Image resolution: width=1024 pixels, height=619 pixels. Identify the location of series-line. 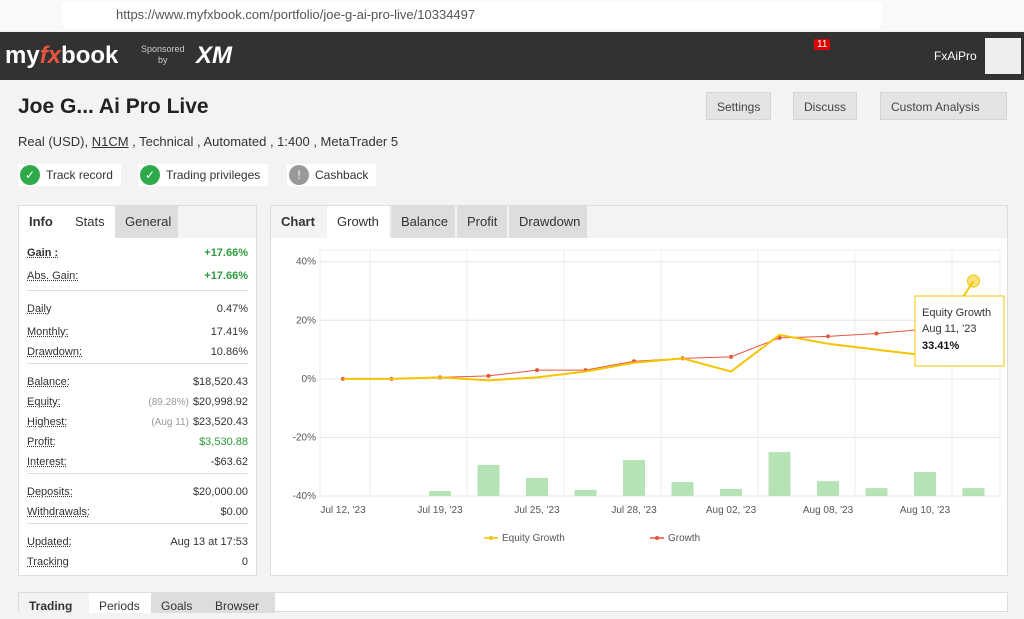
(659, 331).